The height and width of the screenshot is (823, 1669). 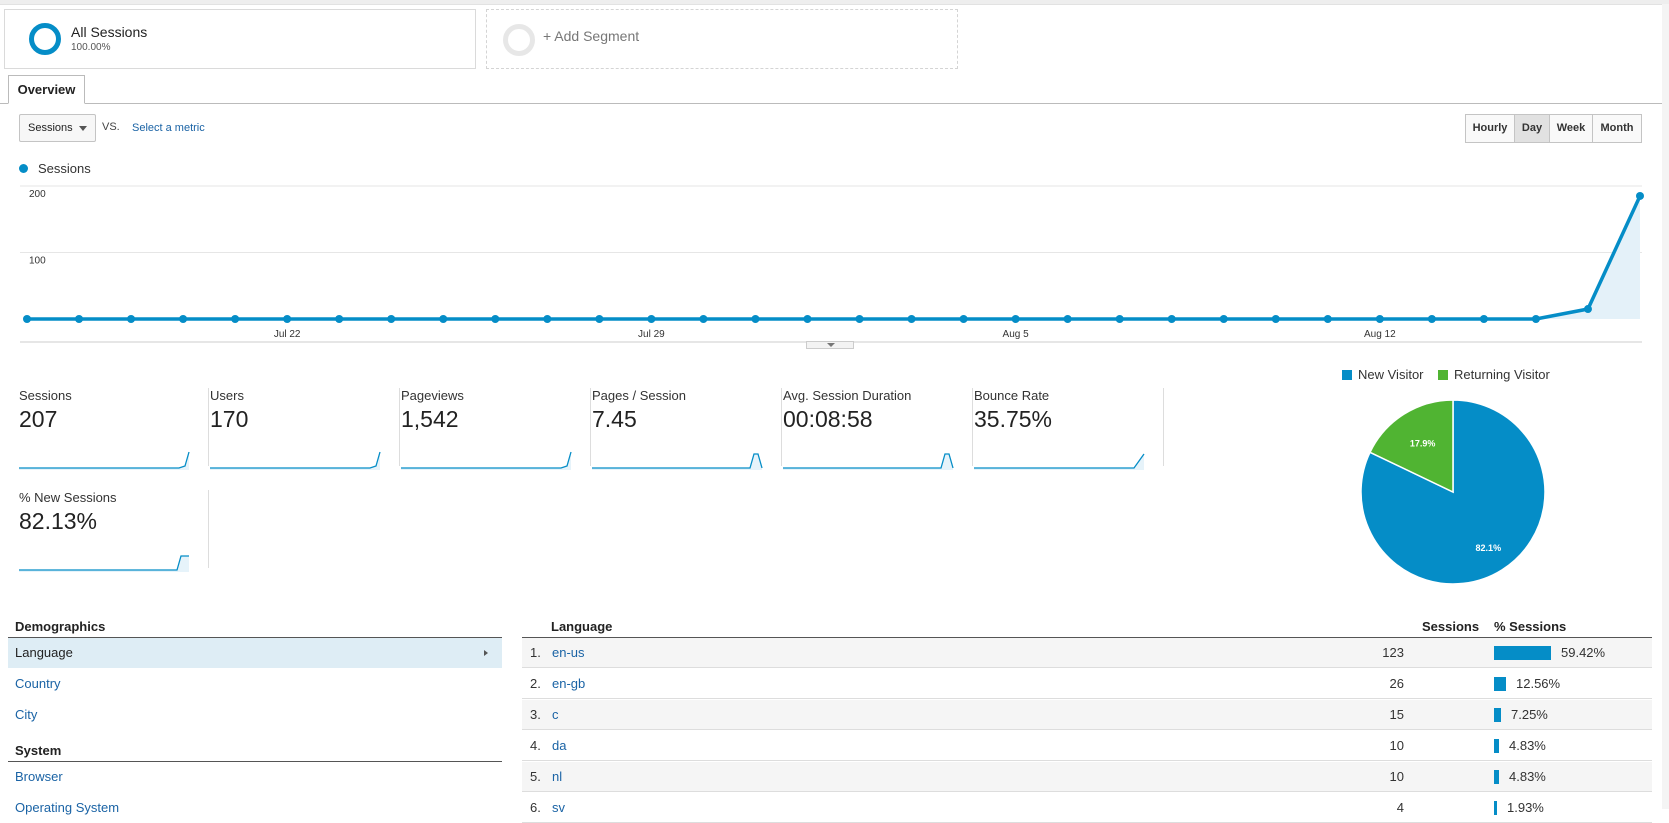 I want to click on row-language-link: nl, so click(x=557, y=776).